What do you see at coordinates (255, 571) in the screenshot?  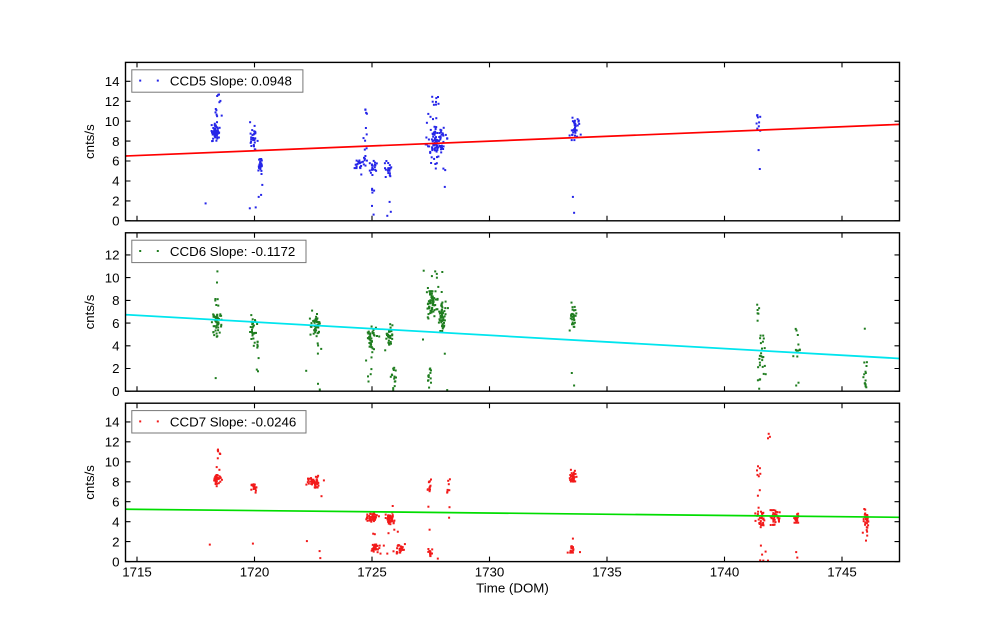 I see `svg-text: 1720` at bounding box center [255, 571].